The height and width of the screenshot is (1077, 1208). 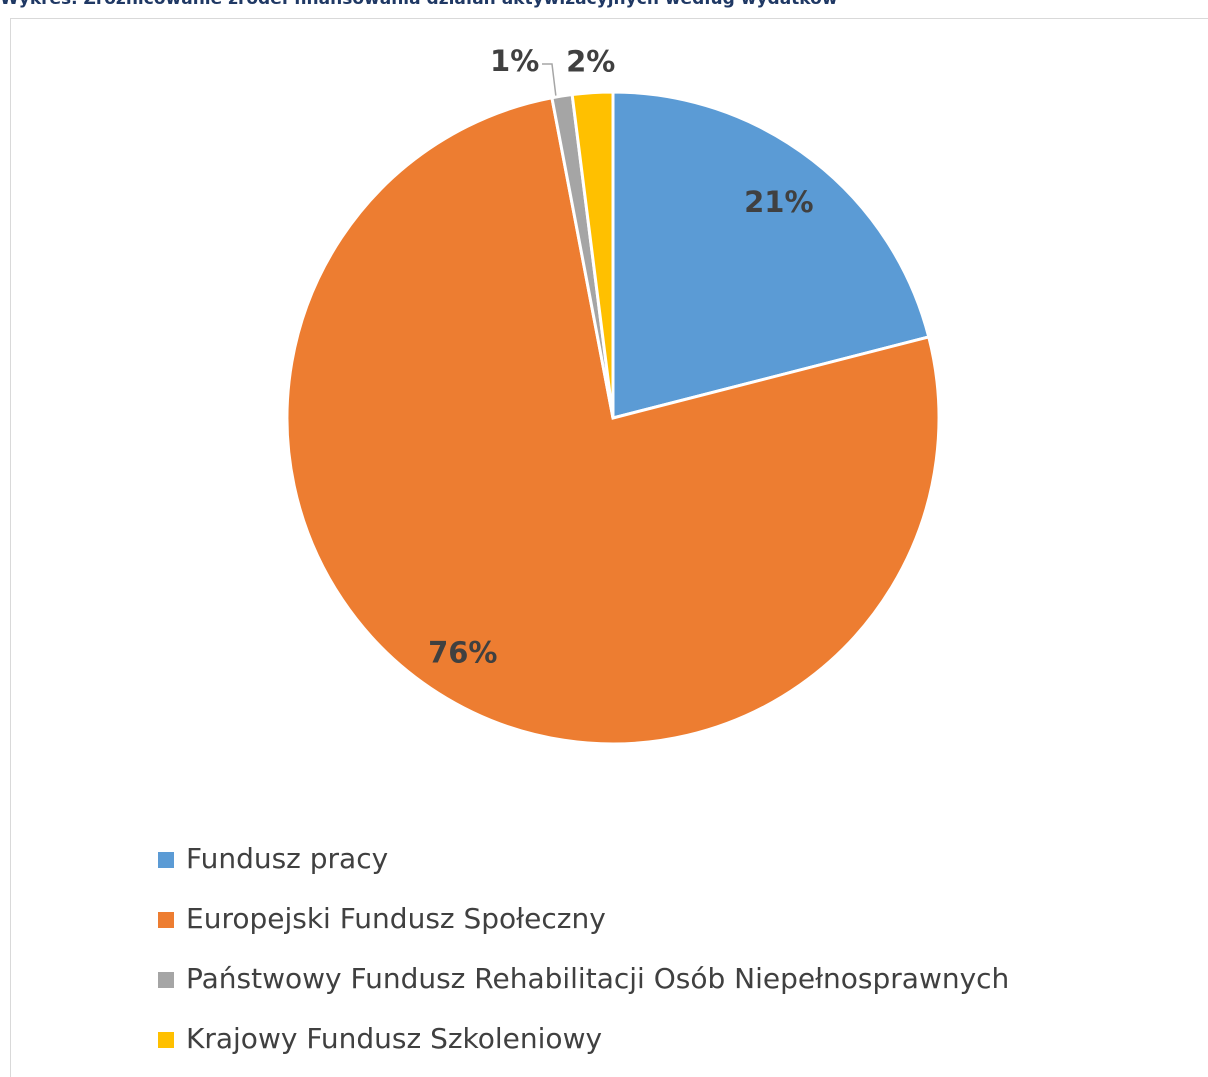 I want to click on data-label: 1%, so click(x=514, y=61).